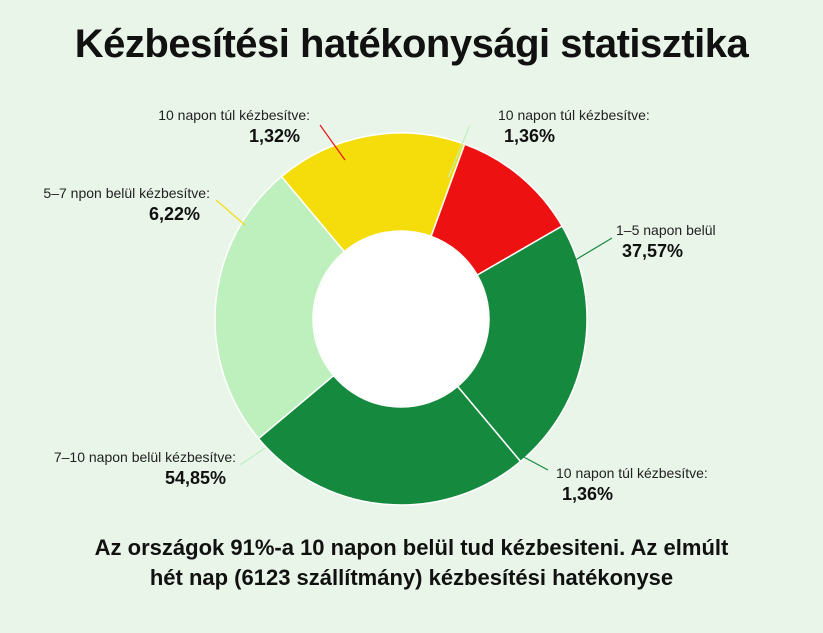 The image size is (823, 633). I want to click on slice-value-label: 37,57%, so click(652, 251).